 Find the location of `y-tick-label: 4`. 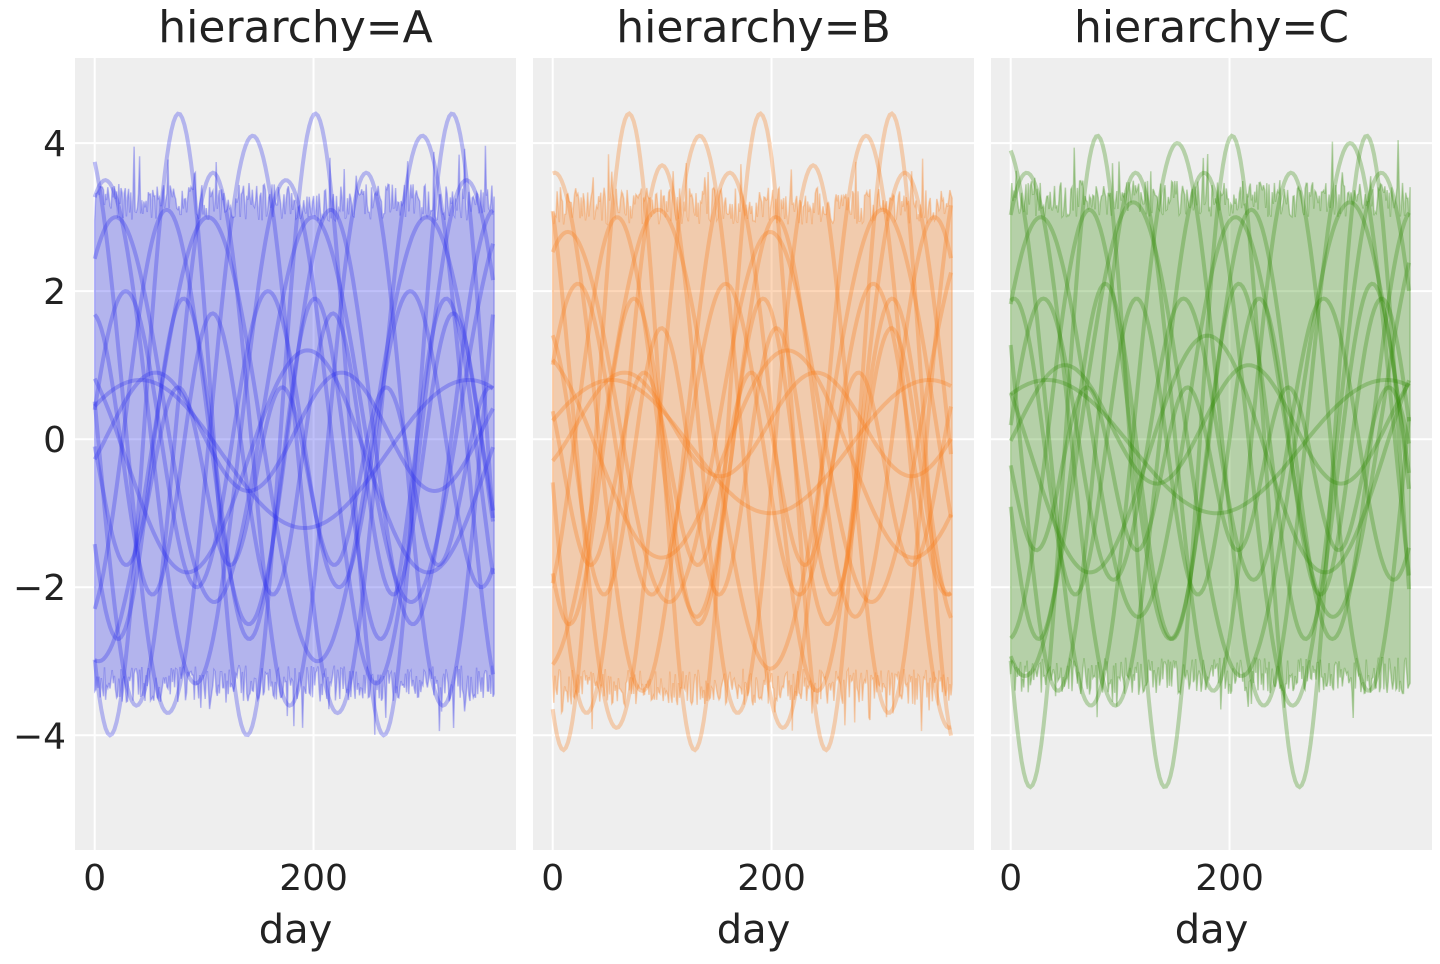

y-tick-label: 4 is located at coordinates (54, 144).